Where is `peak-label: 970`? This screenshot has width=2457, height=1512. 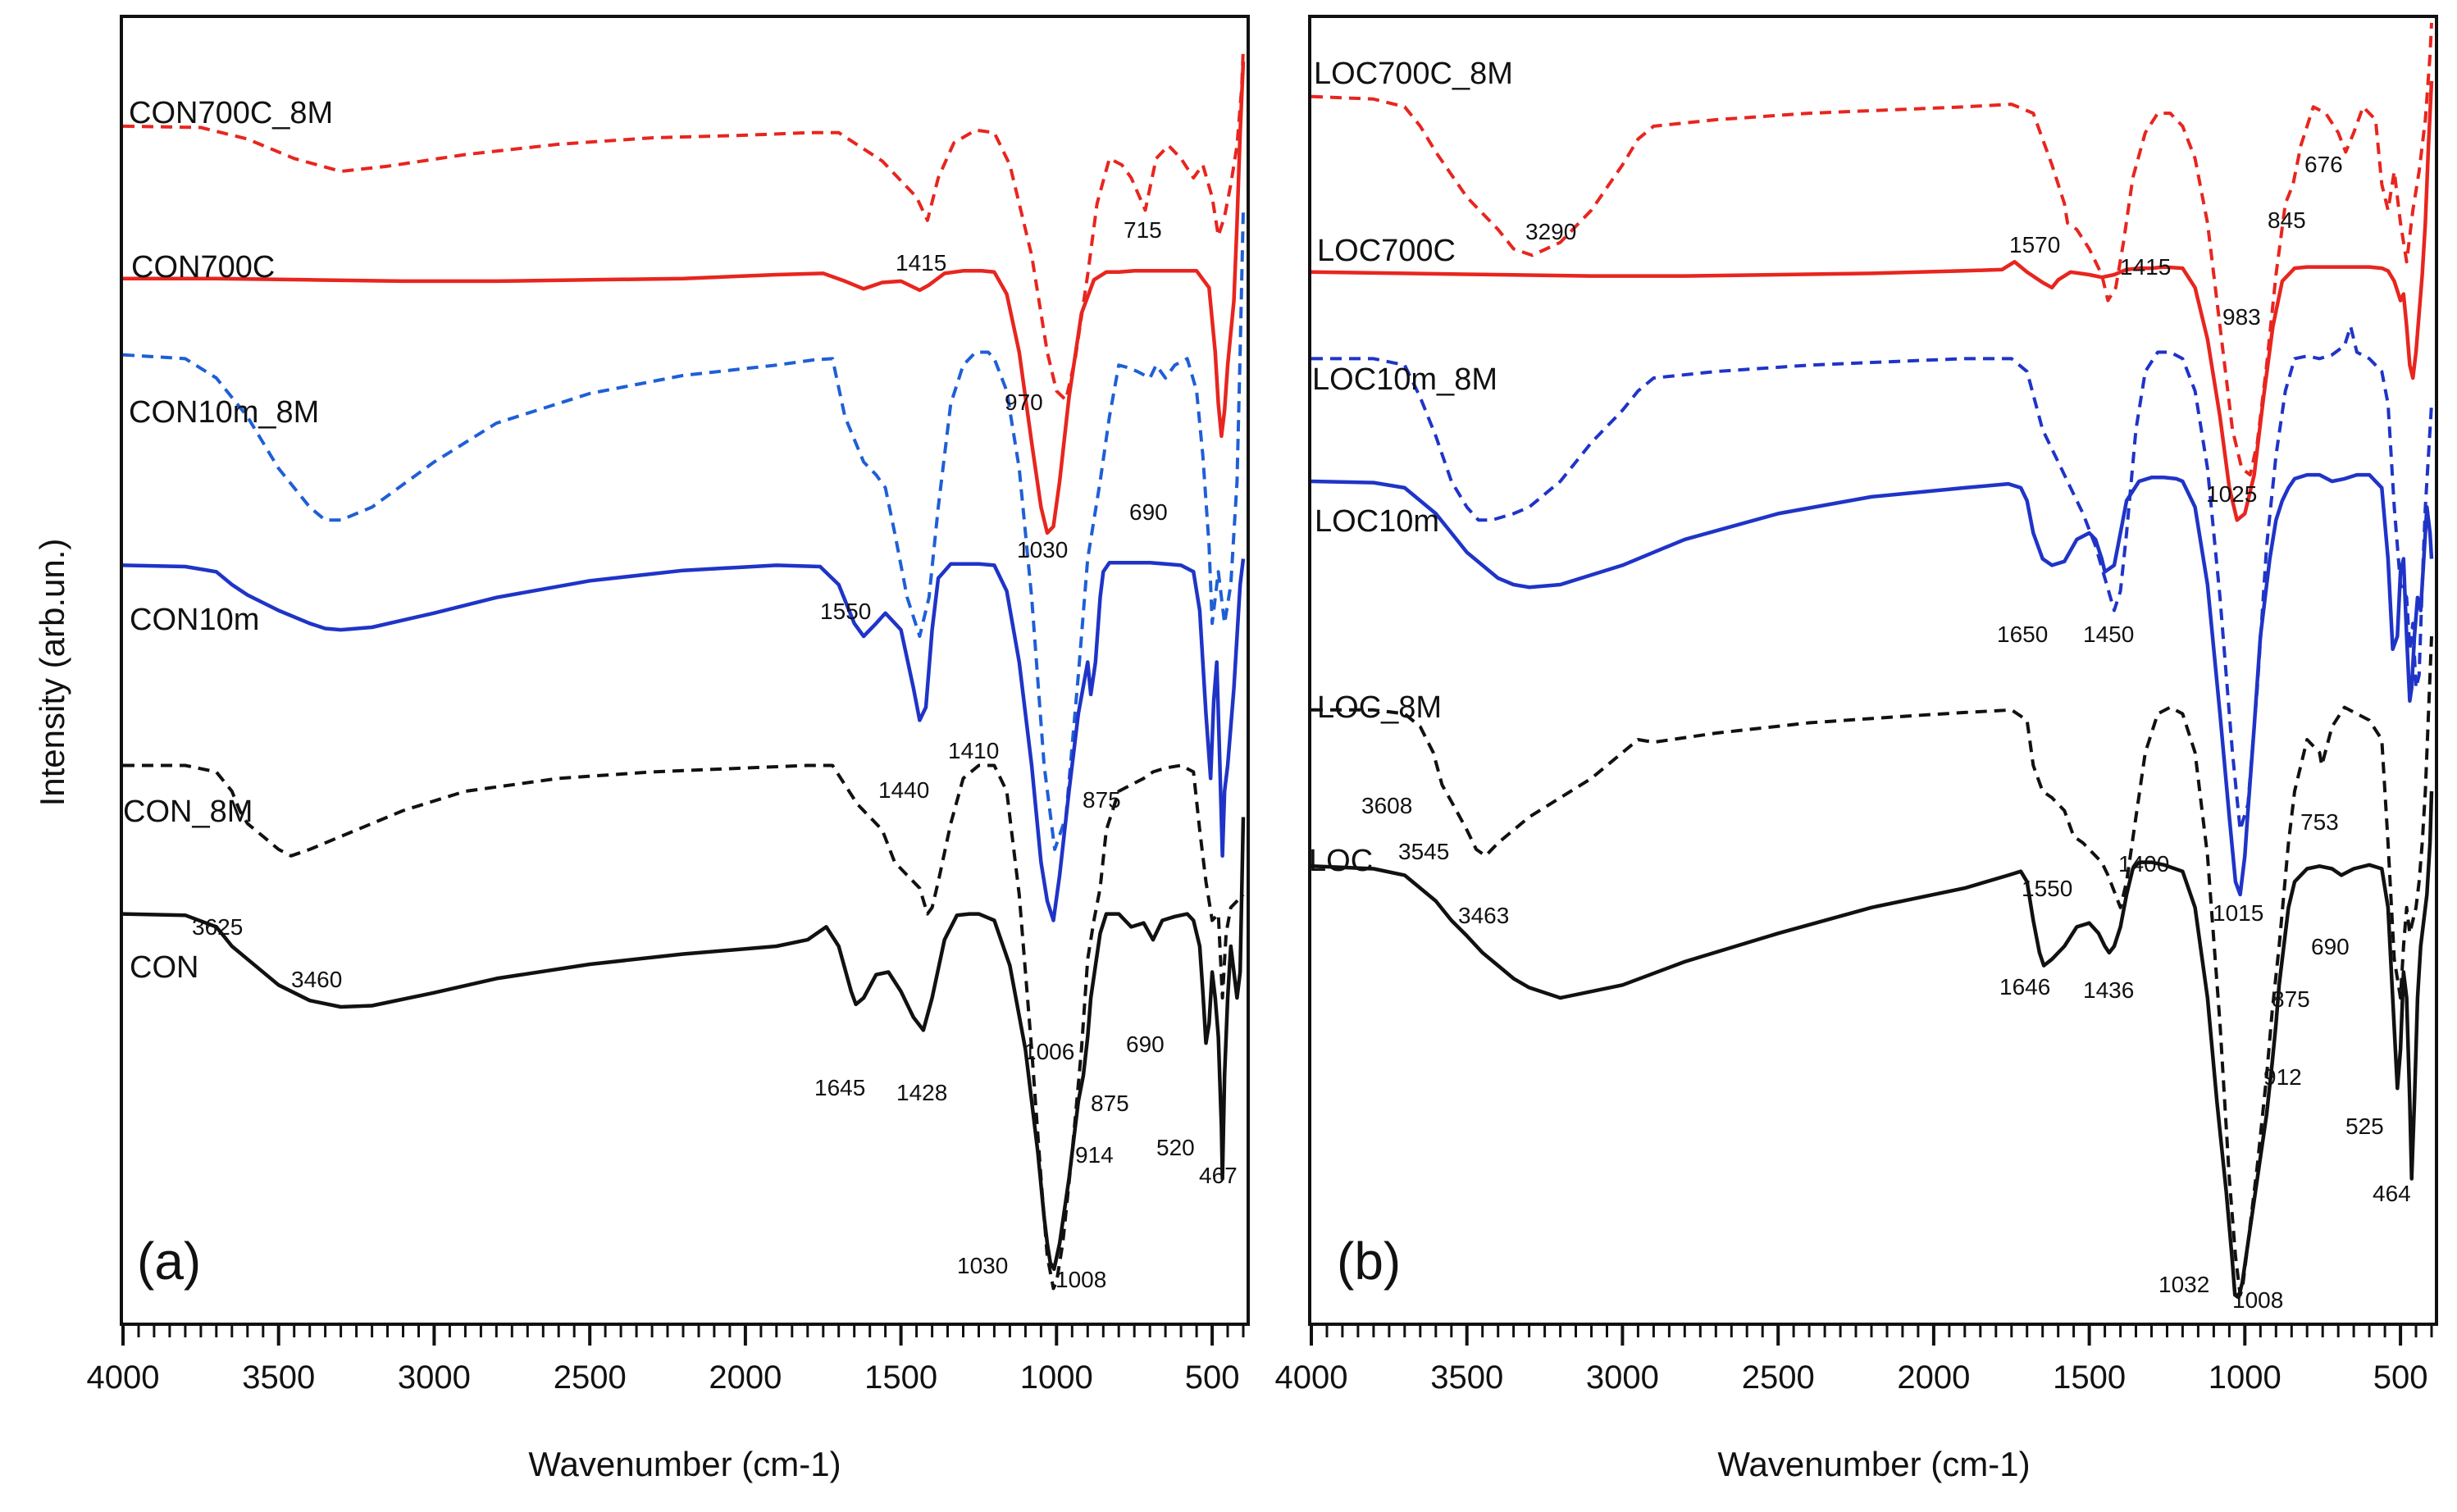 peak-label: 970 is located at coordinates (1024, 402).